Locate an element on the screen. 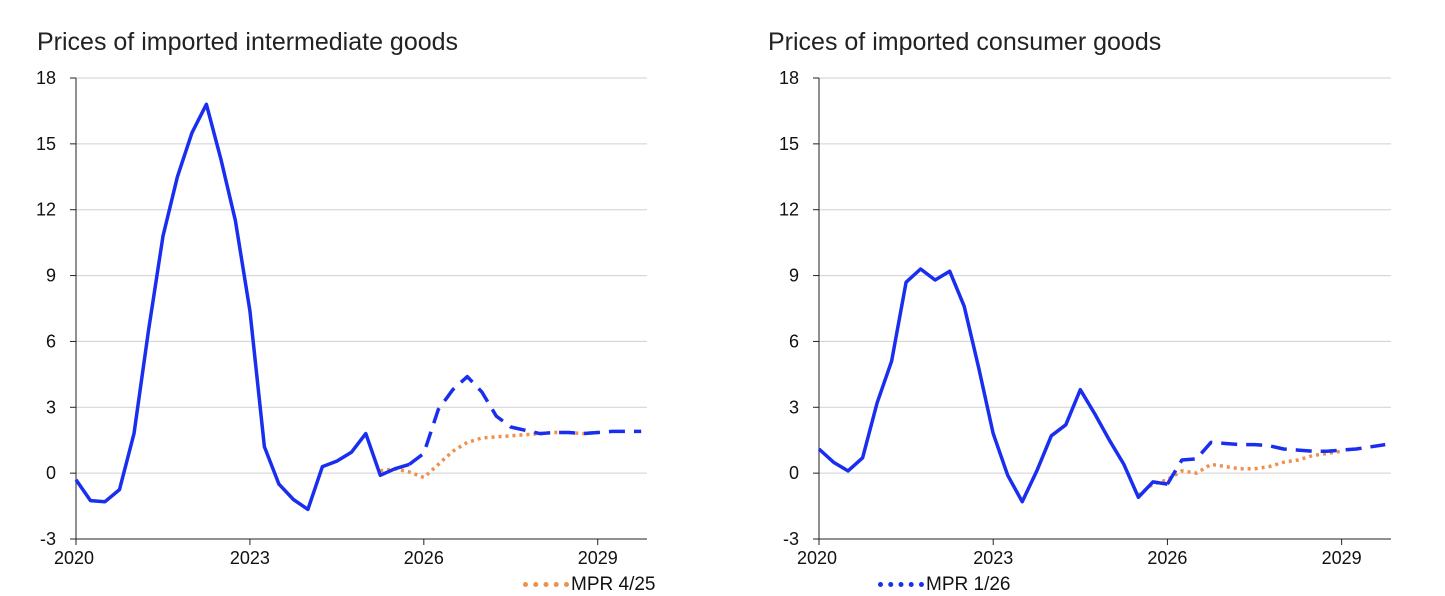 The width and height of the screenshot is (1445, 596). legend-item-mpr-4-25: MPR 4/25 is located at coordinates (589, 584).